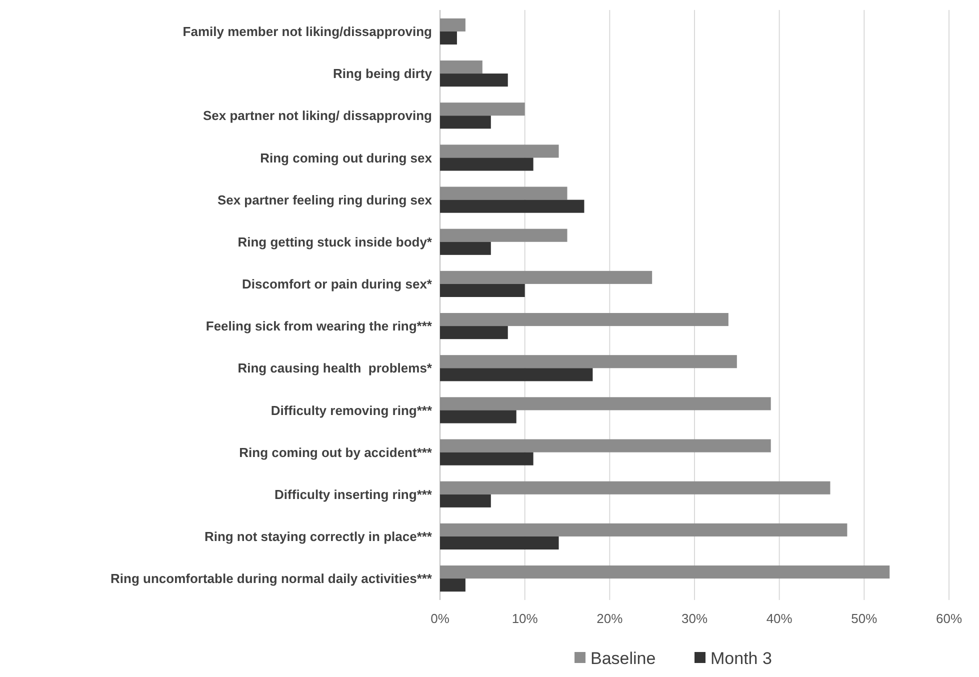 The width and height of the screenshot is (979, 677). What do you see at coordinates (440, 618) in the screenshot?
I see `x-tick-label: 0%` at bounding box center [440, 618].